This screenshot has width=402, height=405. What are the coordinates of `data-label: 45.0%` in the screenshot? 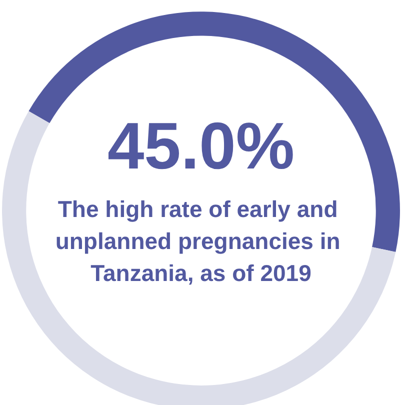 It's located at (201, 145).